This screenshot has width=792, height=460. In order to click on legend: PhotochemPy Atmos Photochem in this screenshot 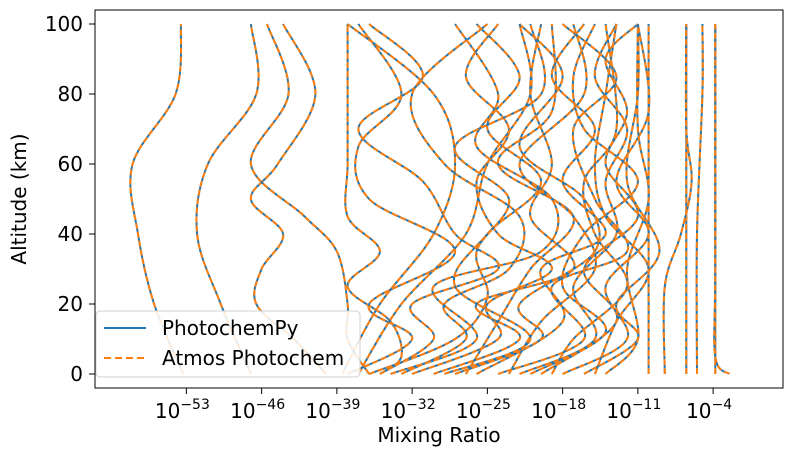, I will do `click(228, 344)`.